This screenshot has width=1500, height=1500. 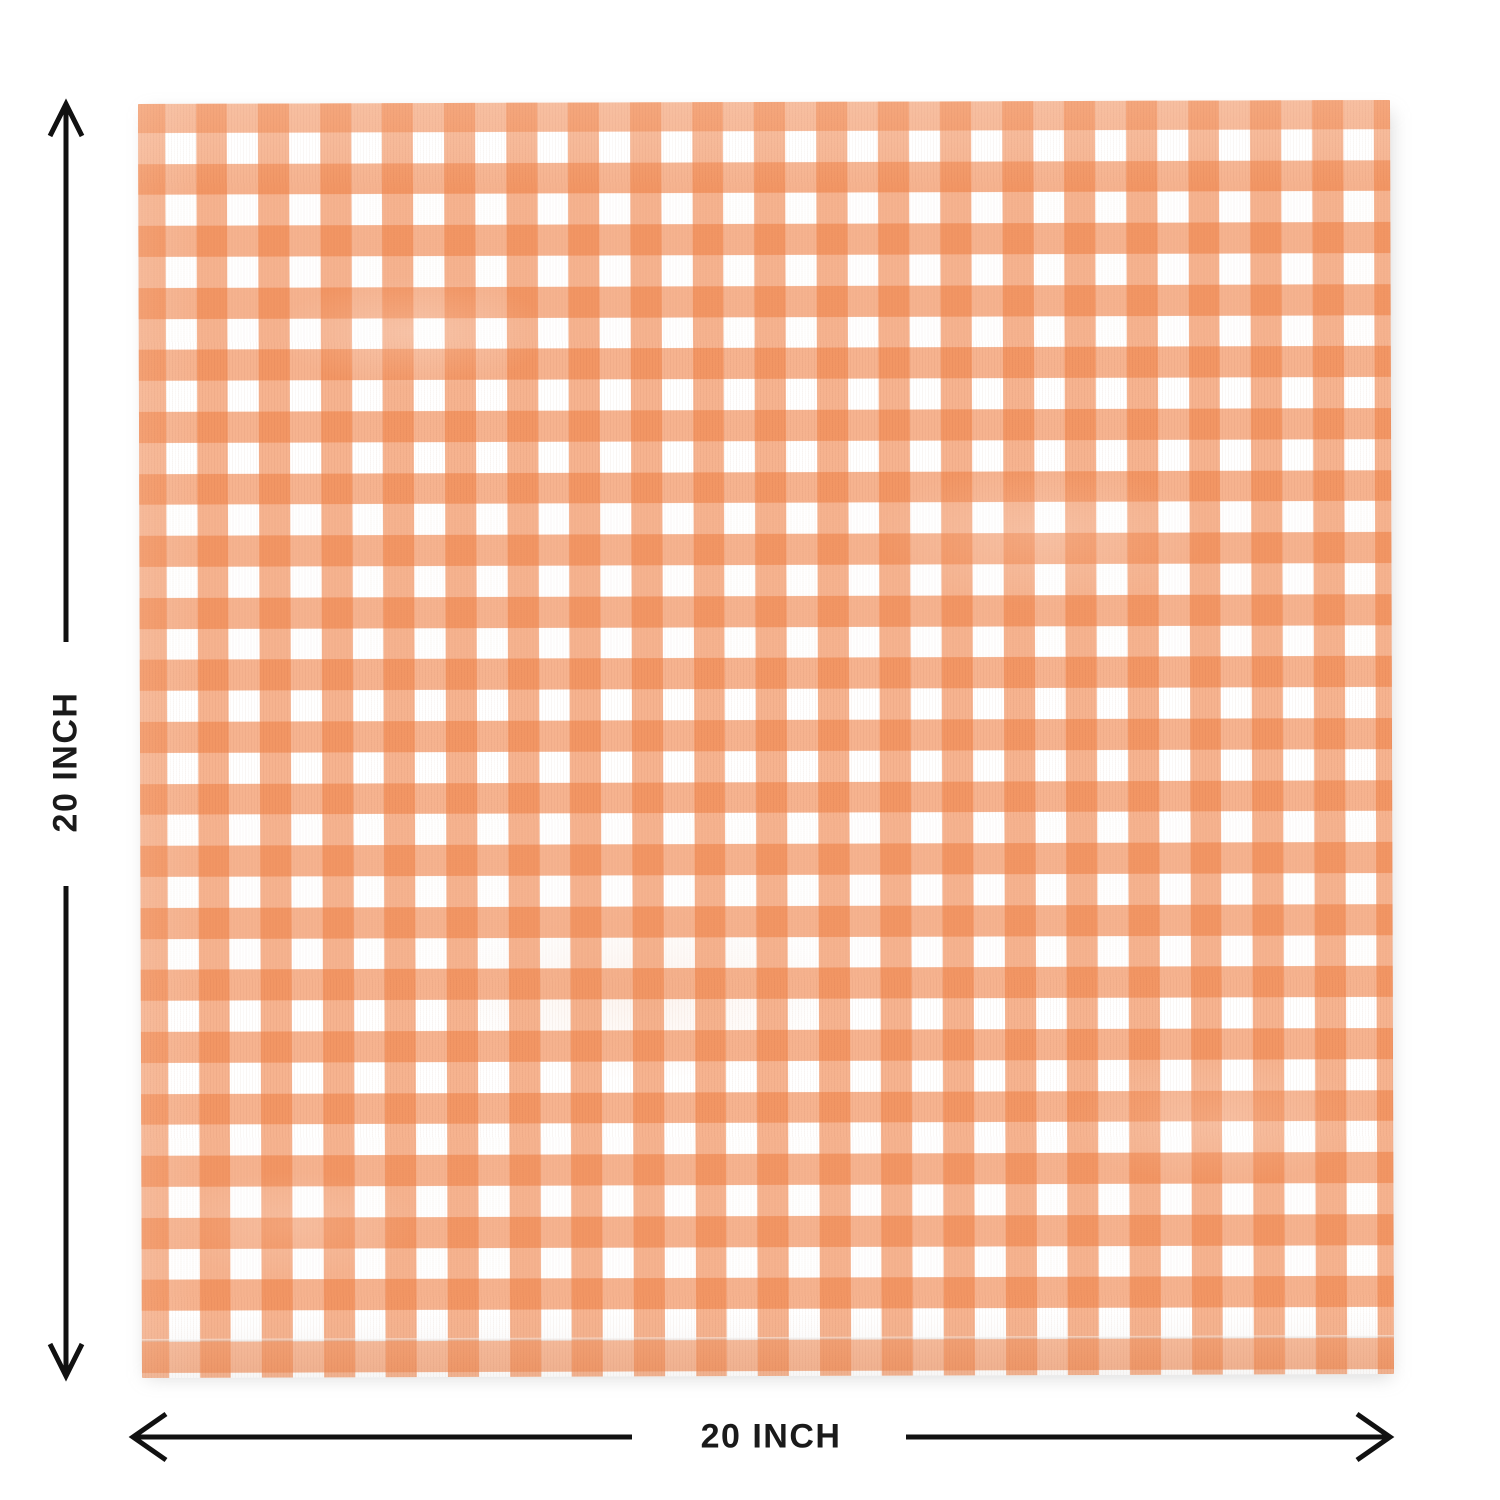 I want to click on width-dimension-label: 20 INCH, so click(x=771, y=1436).